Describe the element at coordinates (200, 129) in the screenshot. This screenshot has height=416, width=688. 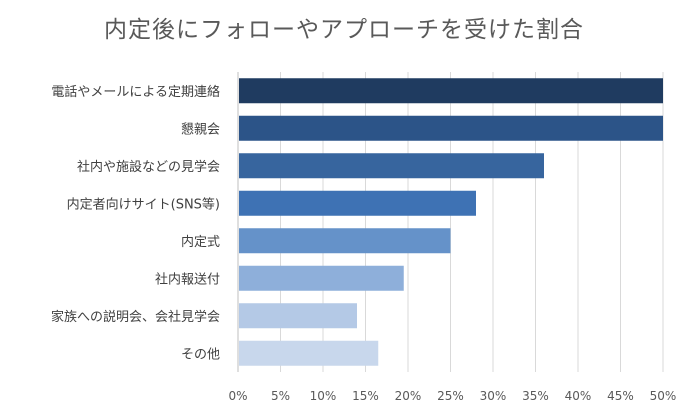
I see `category-label-1: 懇親会` at that location.